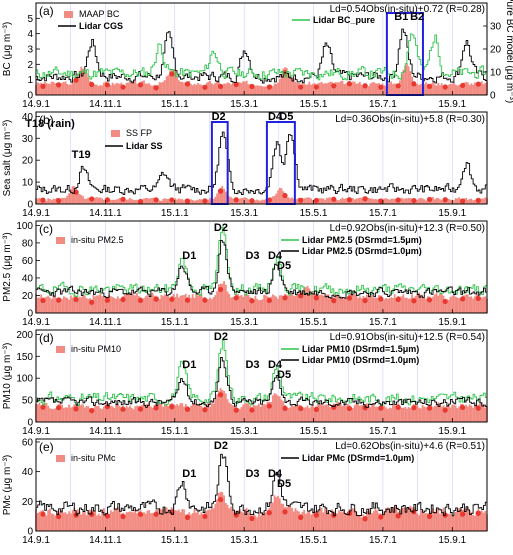 The width and height of the screenshot is (513, 555). Describe the element at coordinates (30, 19) in the screenshot. I see `y-tick-label: 5` at that location.